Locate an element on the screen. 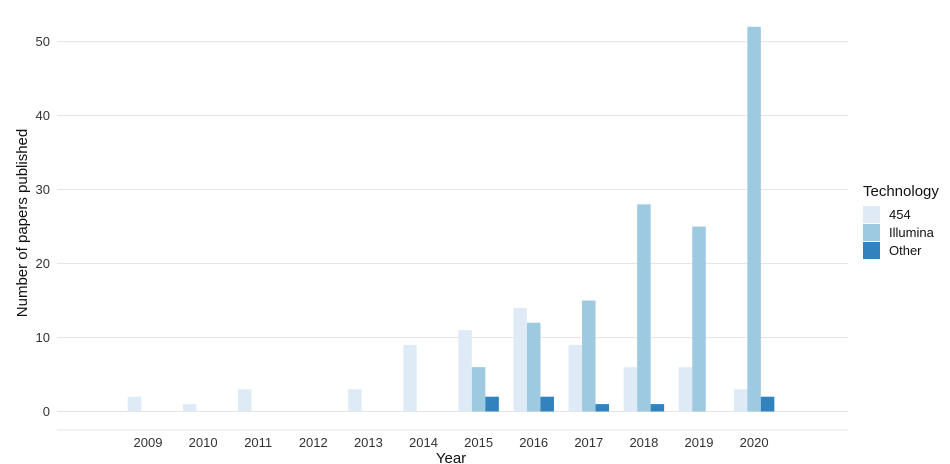 The width and height of the screenshot is (950, 464). y-axis-title: Number of papers published is located at coordinates (22, 223).